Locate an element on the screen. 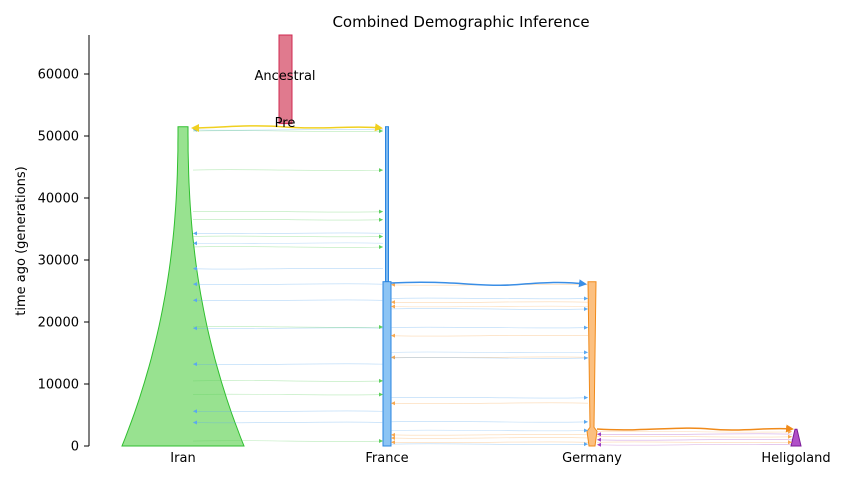 This screenshot has width=852, height=480. deme-label-ancestral: Ancestral is located at coordinates (284, 76).